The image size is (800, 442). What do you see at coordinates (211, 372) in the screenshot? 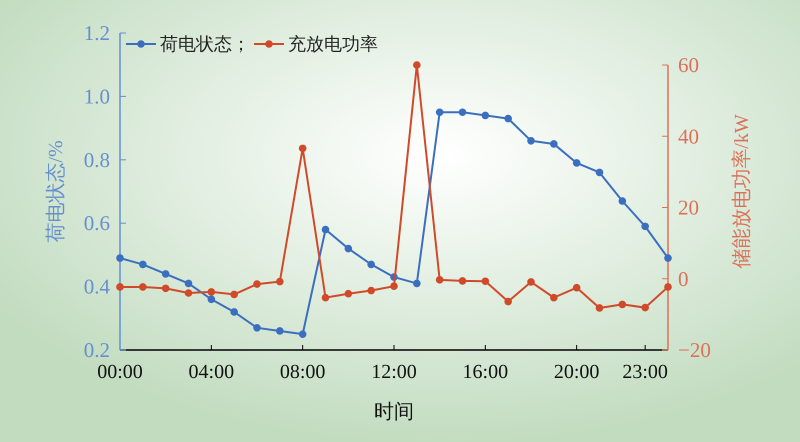
I see `x-tick-label: 04:00` at bounding box center [211, 372].